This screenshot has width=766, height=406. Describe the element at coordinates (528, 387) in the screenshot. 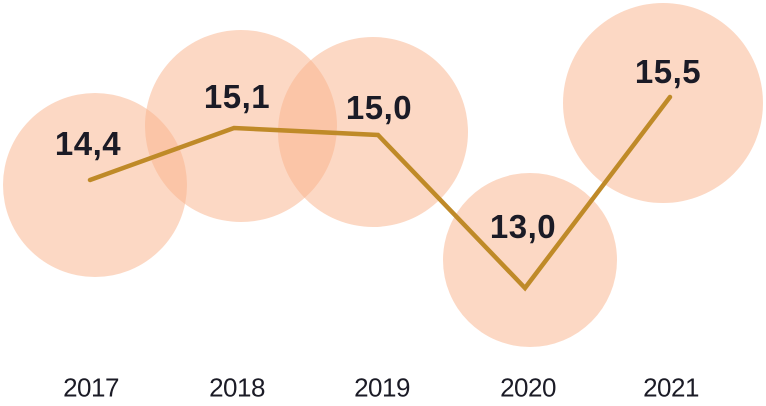

I see `x-axis-label-2020: 2020` at that location.